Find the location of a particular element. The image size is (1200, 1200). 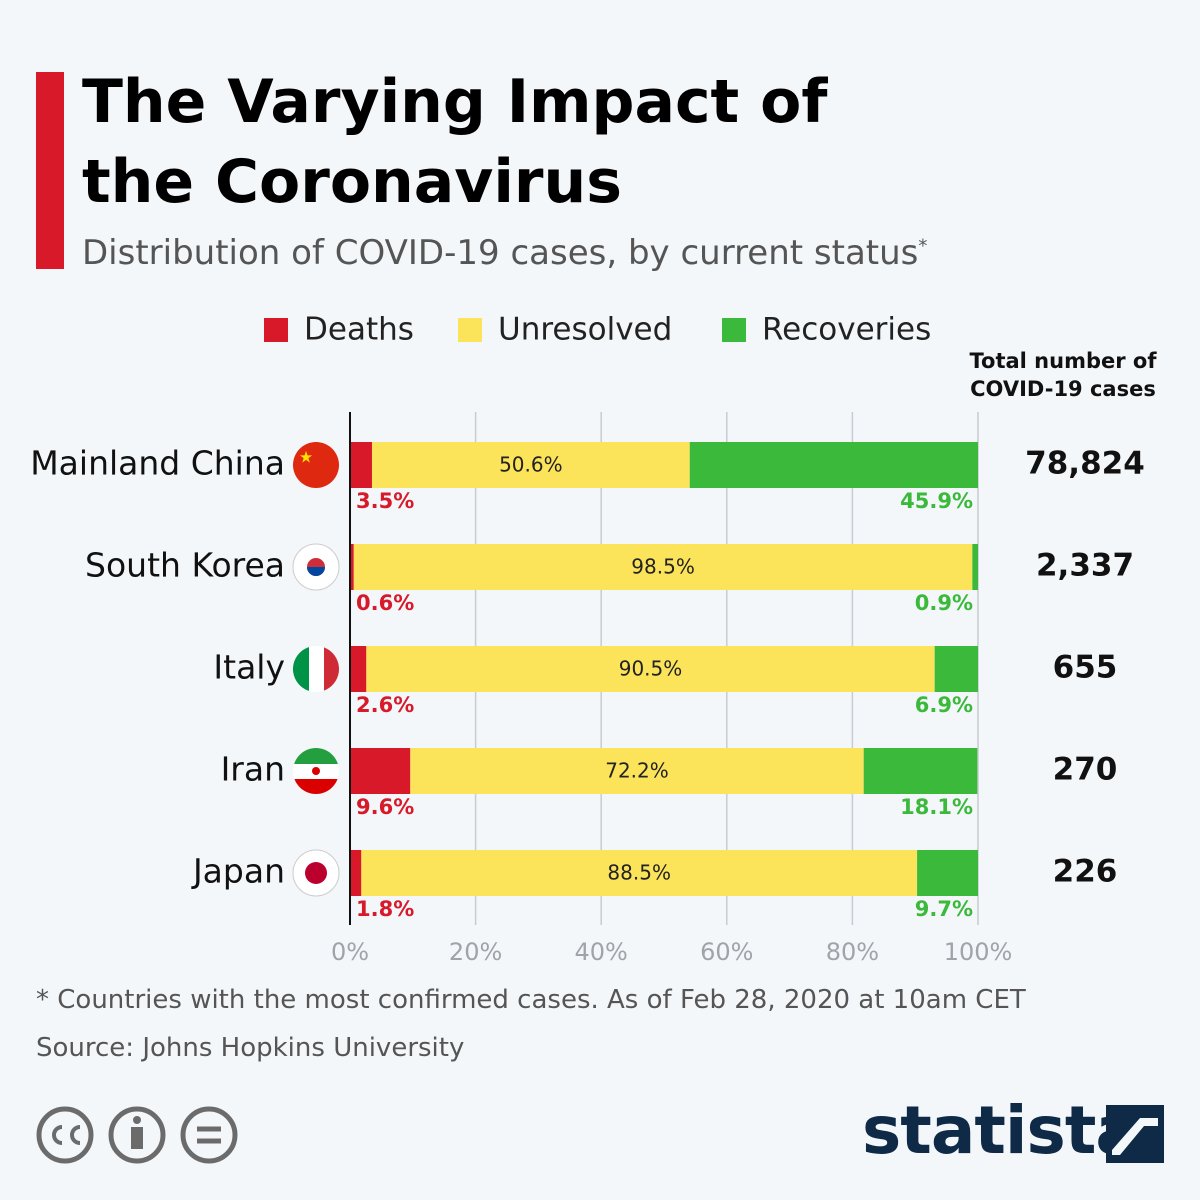

x-tick-label: 100% is located at coordinates (978, 952).